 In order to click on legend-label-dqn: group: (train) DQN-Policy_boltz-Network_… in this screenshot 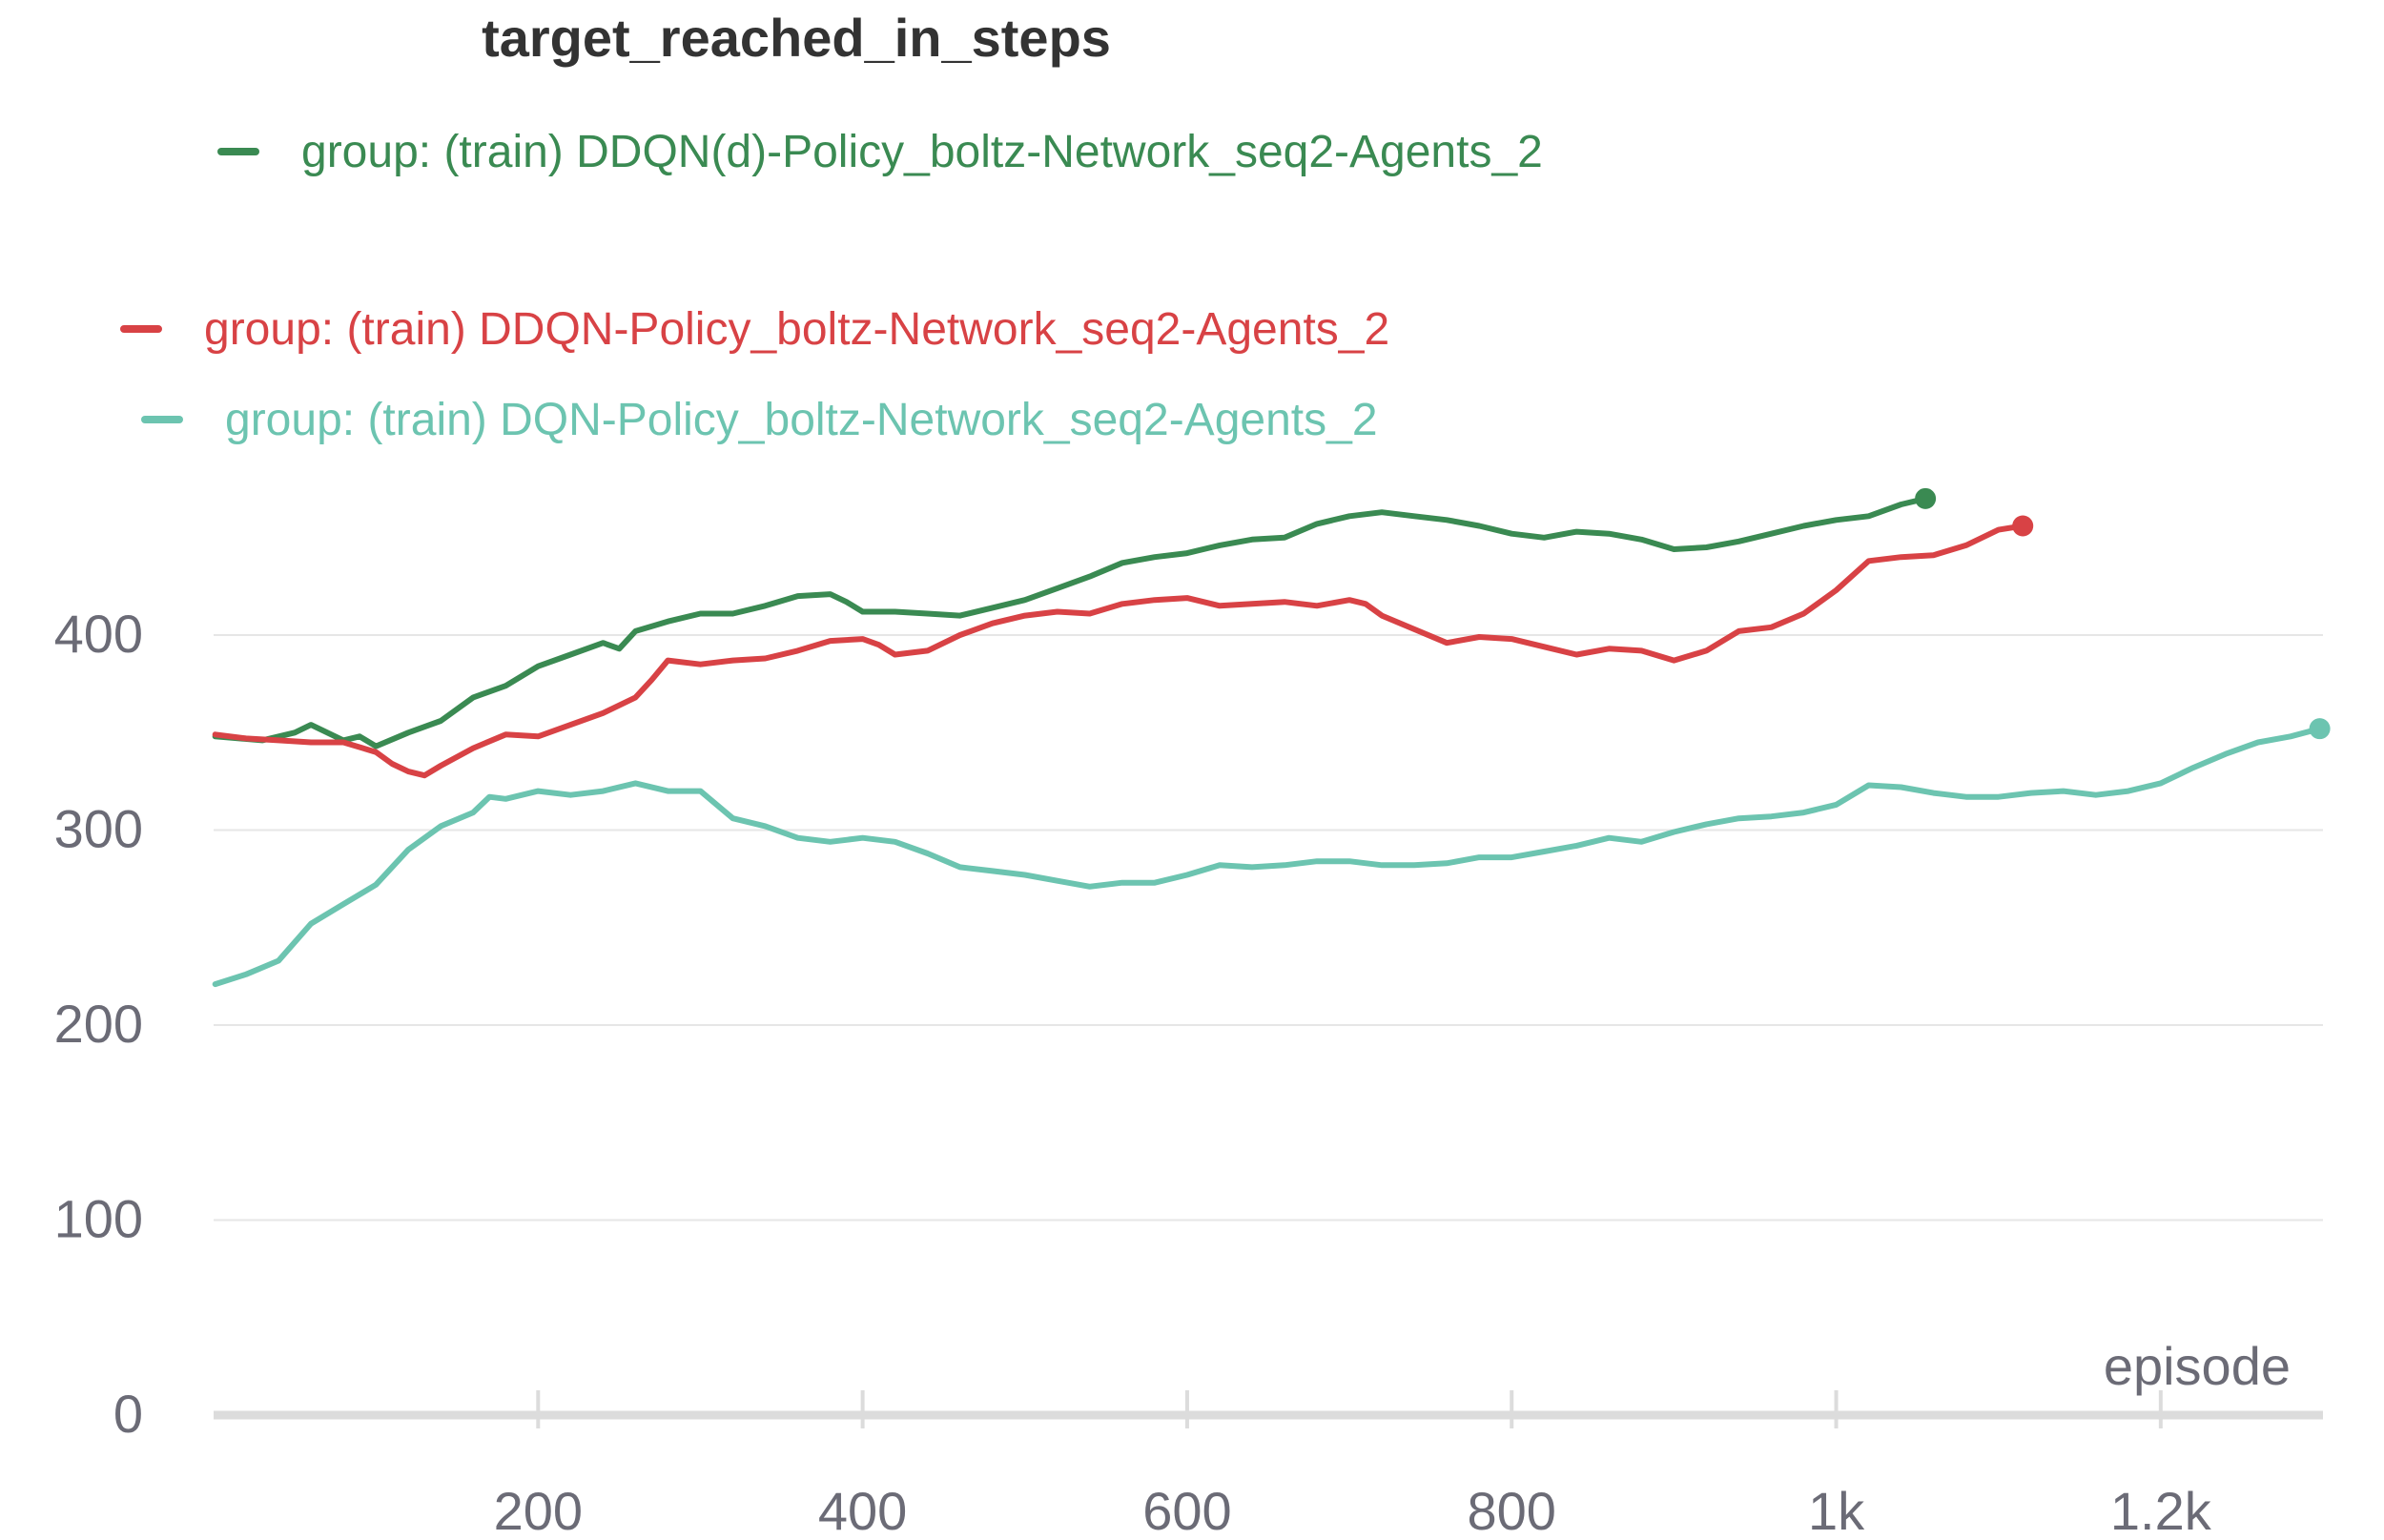, I will do `click(802, 419)`.